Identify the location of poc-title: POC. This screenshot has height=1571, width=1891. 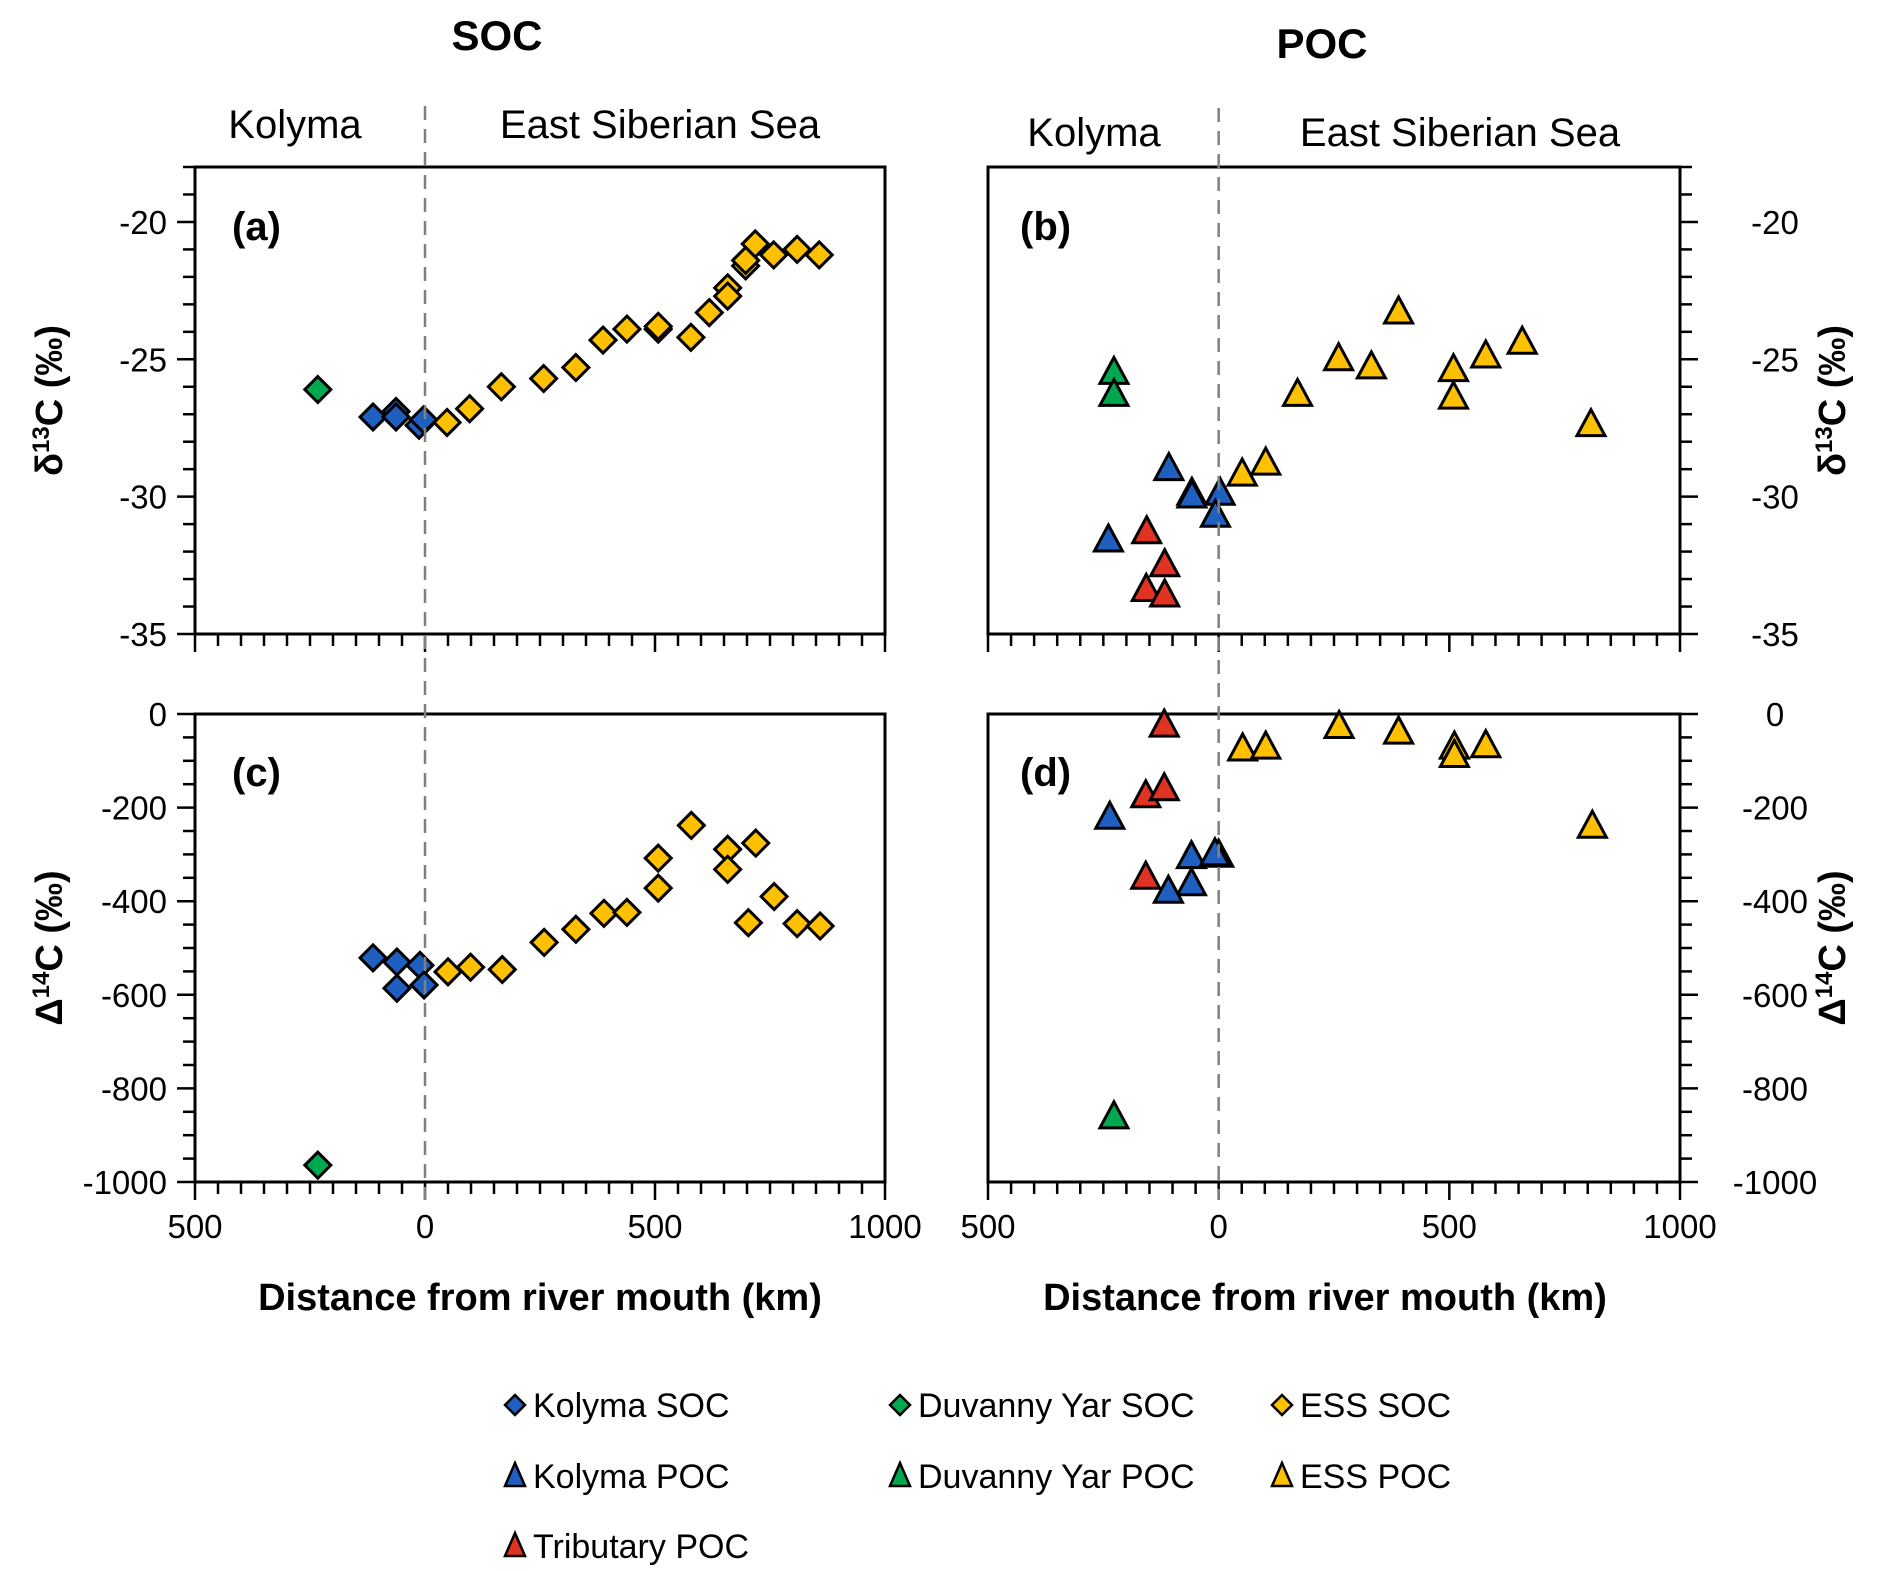
(1321, 43).